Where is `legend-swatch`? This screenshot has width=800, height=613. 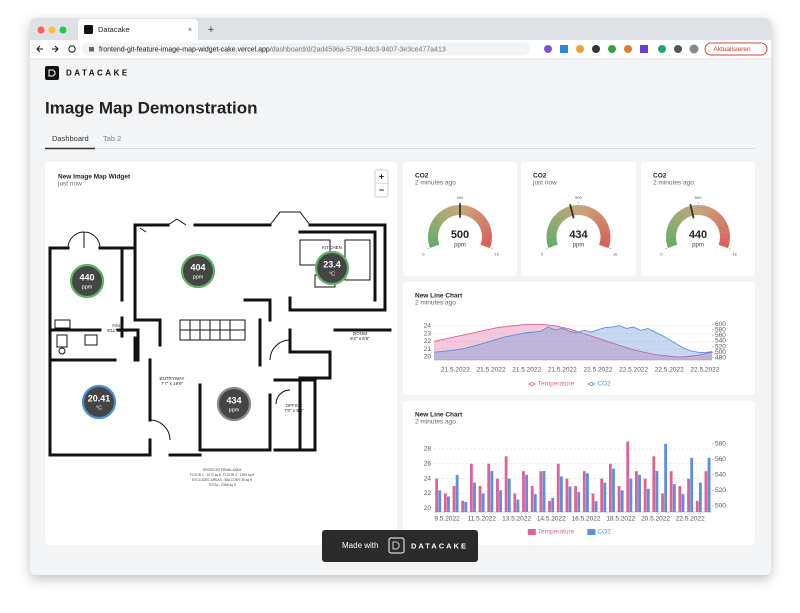
legend-swatch is located at coordinates (591, 383).